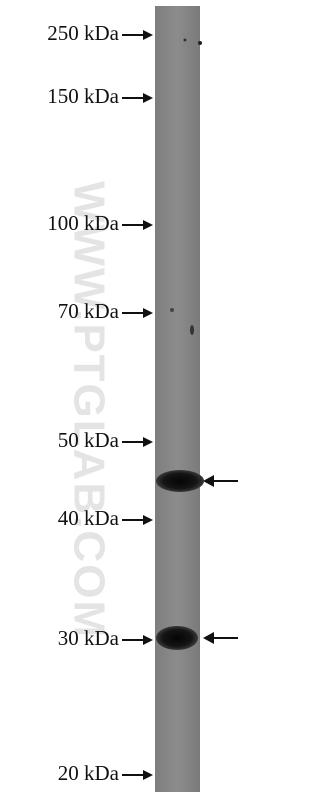 The width and height of the screenshot is (320, 804). Describe the element at coordinates (83, 96) in the screenshot. I see `marker-label: 150 kDa` at that location.